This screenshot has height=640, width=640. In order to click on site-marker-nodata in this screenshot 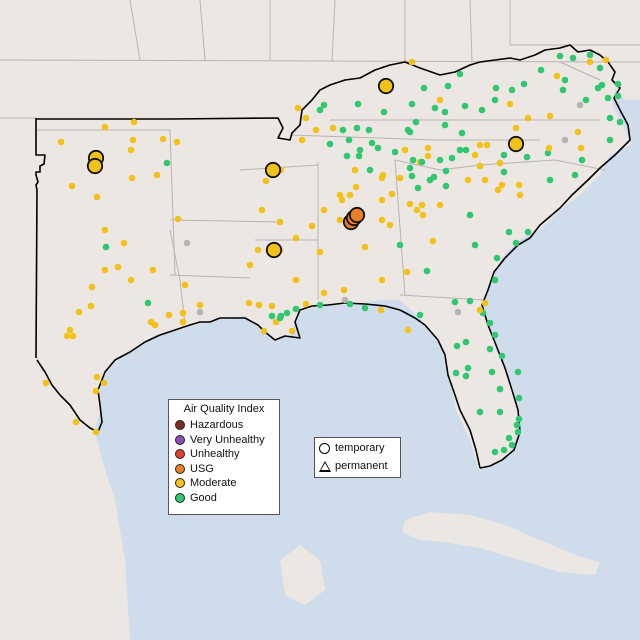, I will do `click(187, 243)`.